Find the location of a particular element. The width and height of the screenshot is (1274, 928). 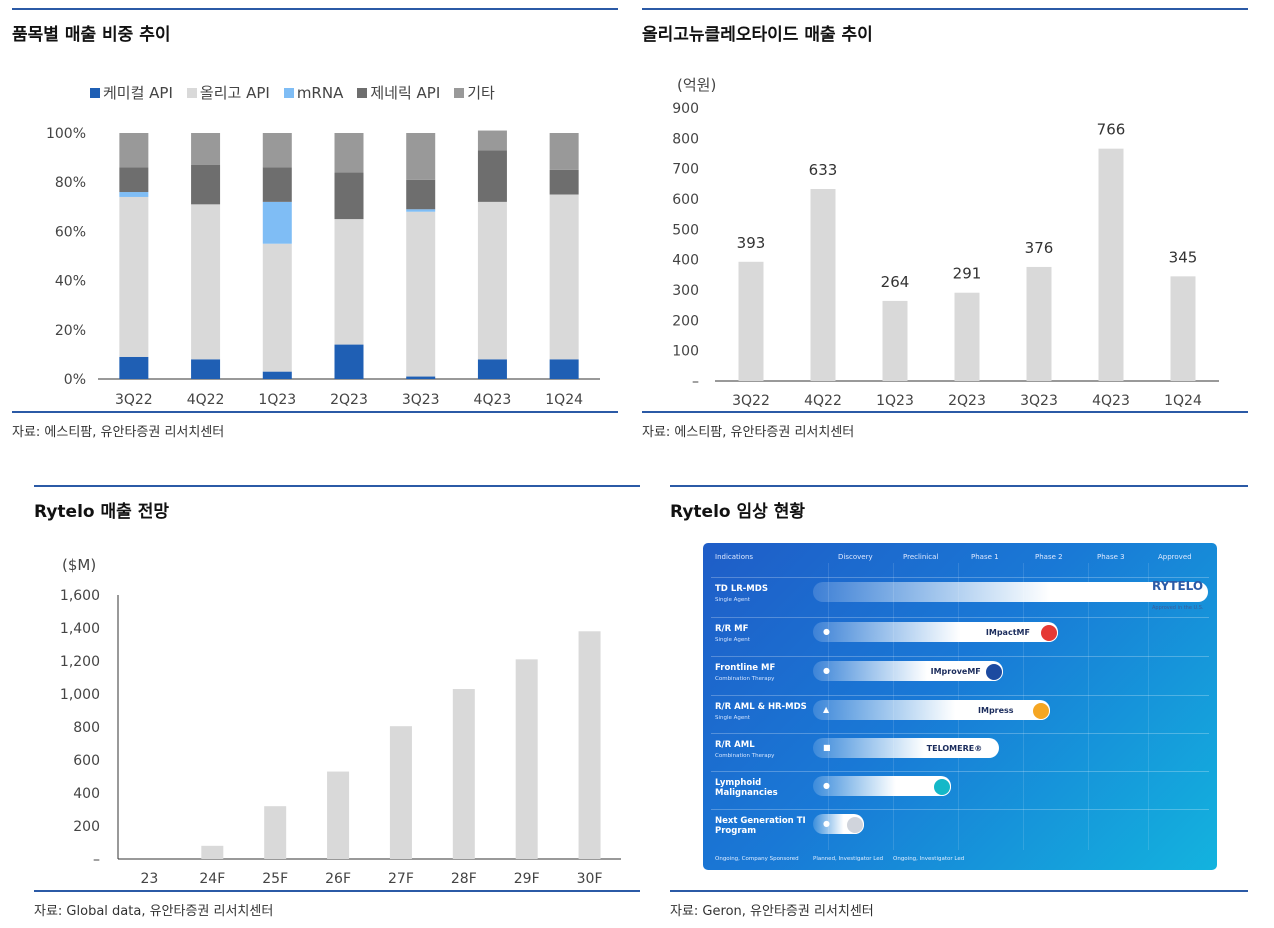

x-tick-label: 25F is located at coordinates (275, 879).